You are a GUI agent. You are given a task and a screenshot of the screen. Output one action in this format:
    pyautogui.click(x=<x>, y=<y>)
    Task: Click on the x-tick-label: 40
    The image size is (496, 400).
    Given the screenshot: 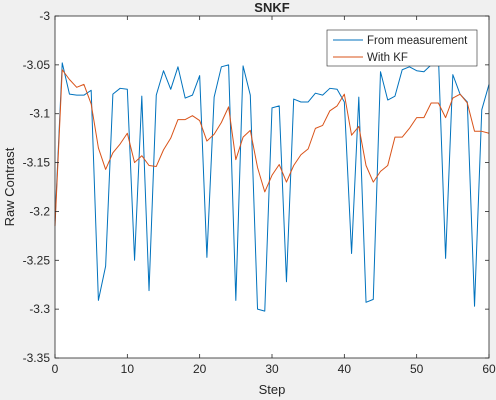 What is the action you would take?
    pyautogui.click(x=345, y=369)
    